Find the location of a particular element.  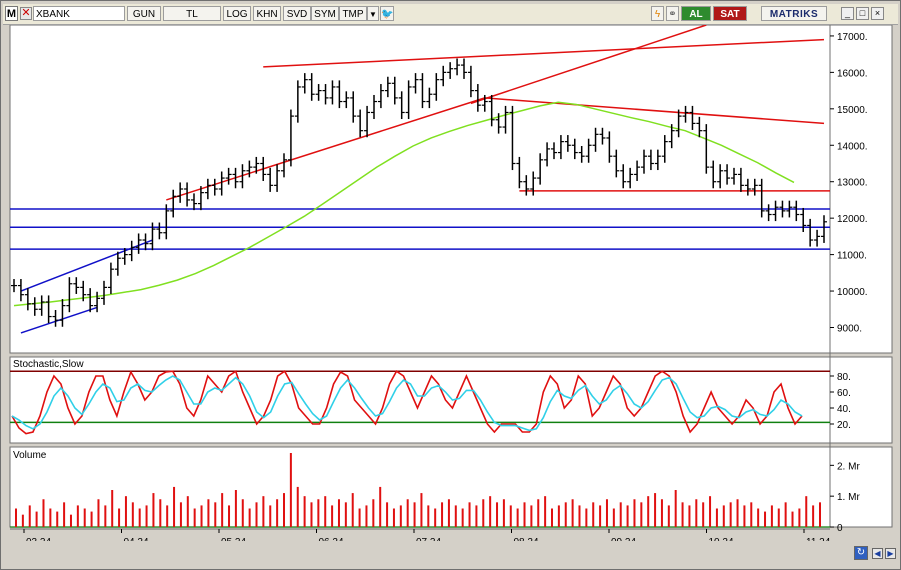

twitter-bird-icon: 🐦 is located at coordinates (387, 13).